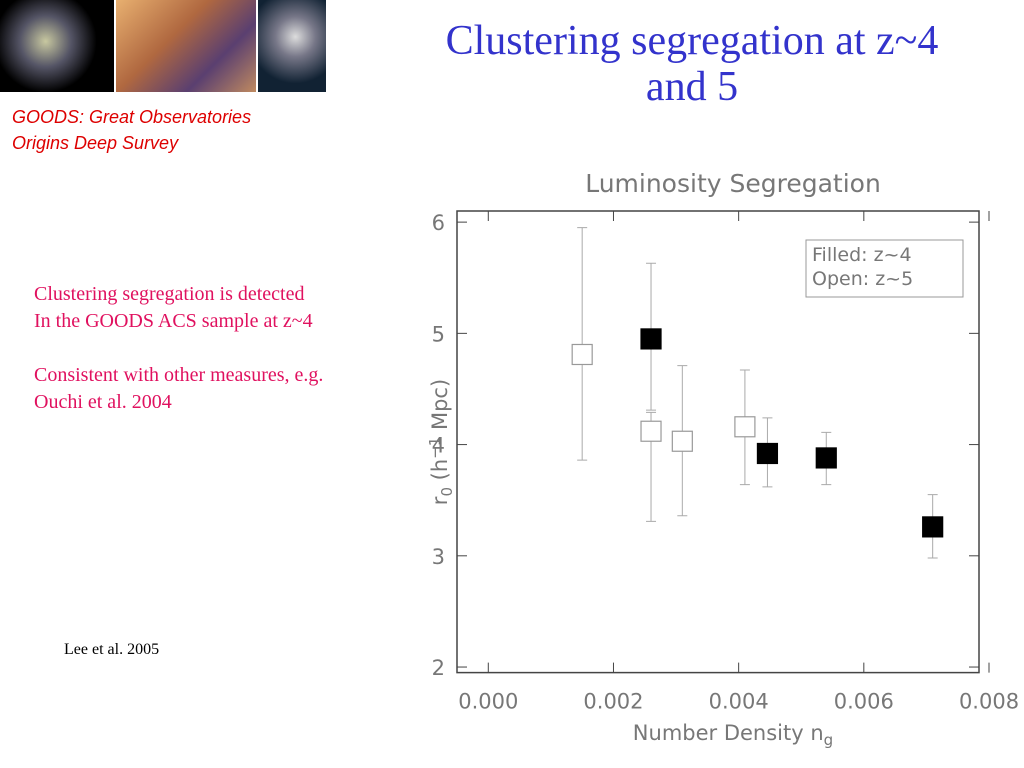 This screenshot has height=768, width=1024. I want to click on y-tick-label: 6, so click(438, 223).